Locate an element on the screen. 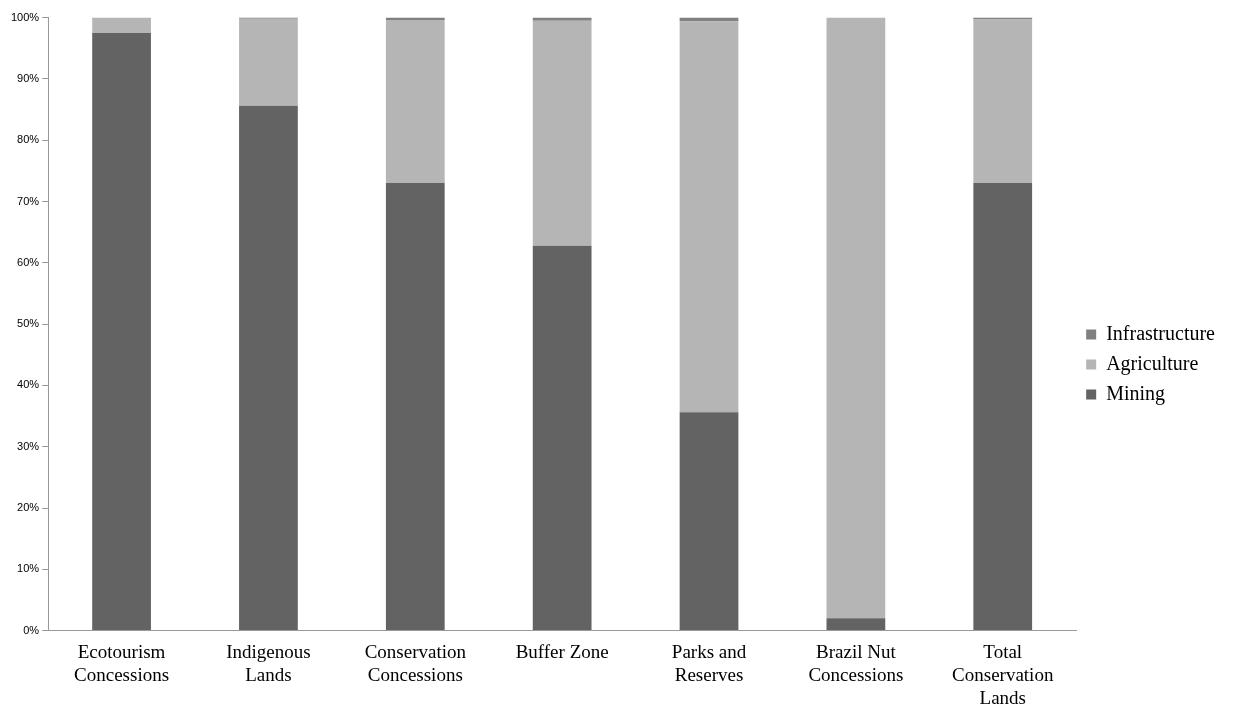 This screenshot has width=1243, height=721. y-tick-label: 0% is located at coordinates (31, 629).